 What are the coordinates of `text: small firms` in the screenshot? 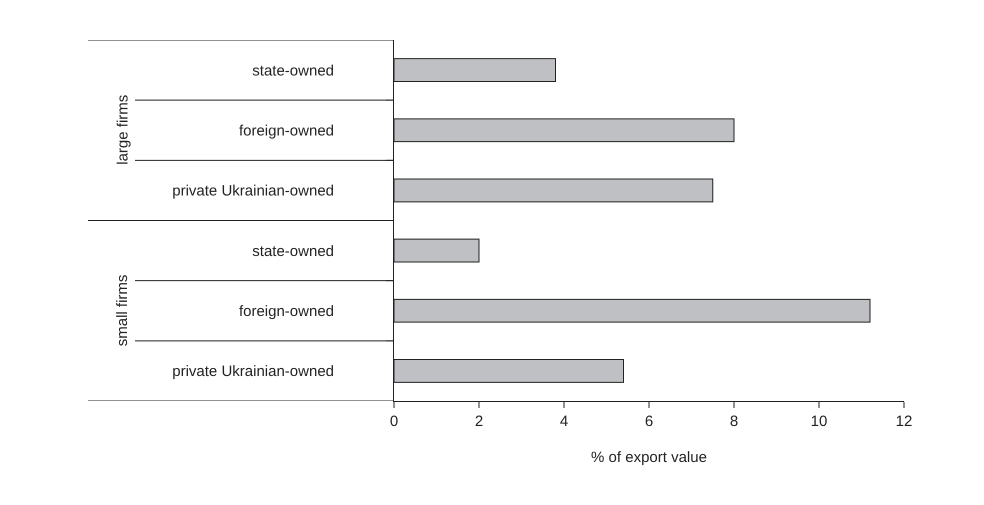 It's located at (122, 310).